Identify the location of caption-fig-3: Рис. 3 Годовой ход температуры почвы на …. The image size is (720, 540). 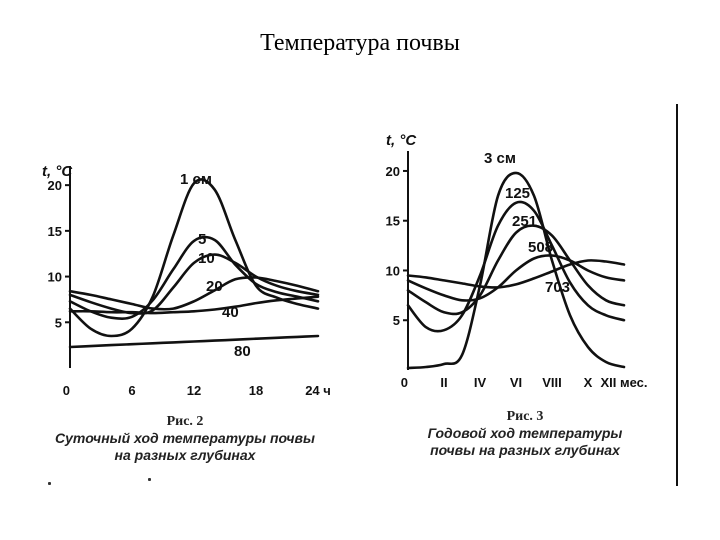
(525, 434).